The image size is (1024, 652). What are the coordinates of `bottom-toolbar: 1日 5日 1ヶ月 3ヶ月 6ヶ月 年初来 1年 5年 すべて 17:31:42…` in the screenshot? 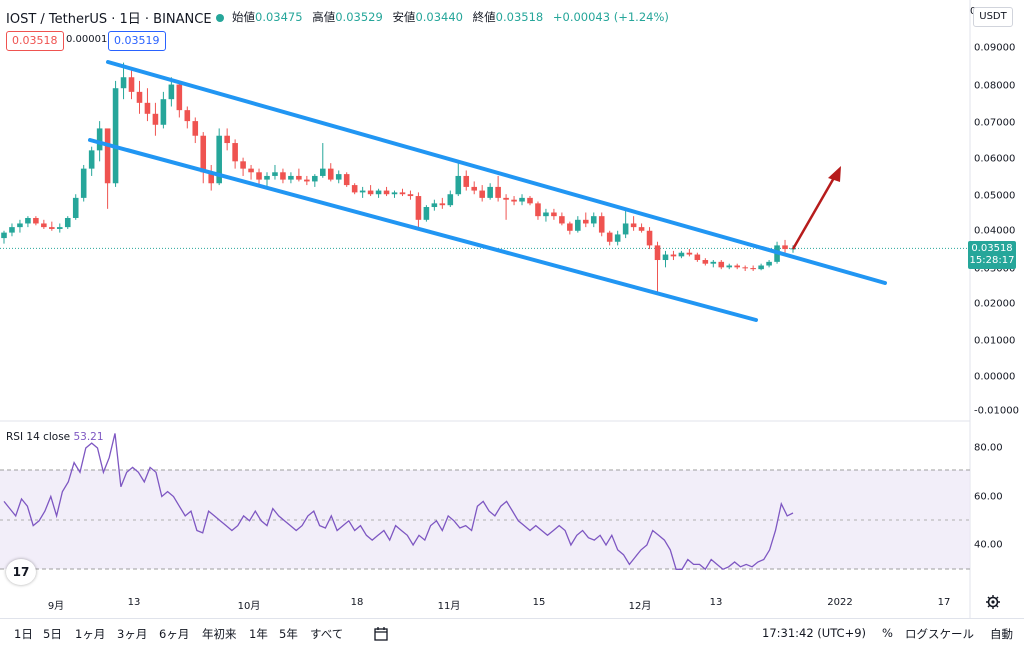 It's located at (512, 635).